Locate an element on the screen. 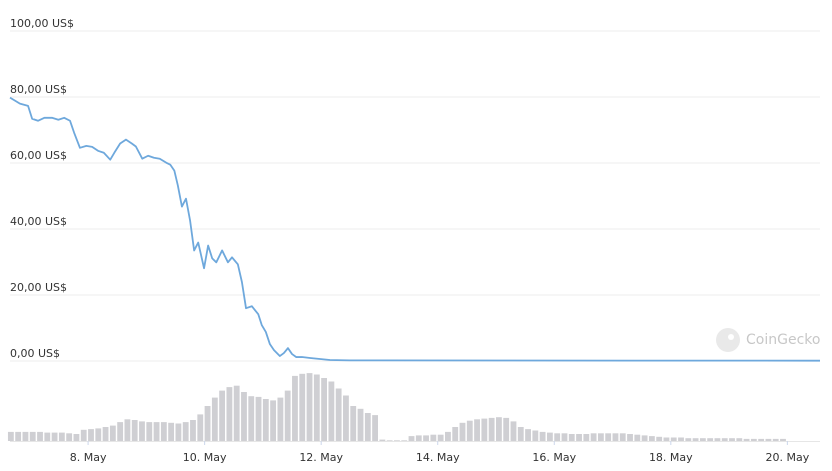 The image size is (832, 471). x-tick-label: 12. May is located at coordinates (321, 457).